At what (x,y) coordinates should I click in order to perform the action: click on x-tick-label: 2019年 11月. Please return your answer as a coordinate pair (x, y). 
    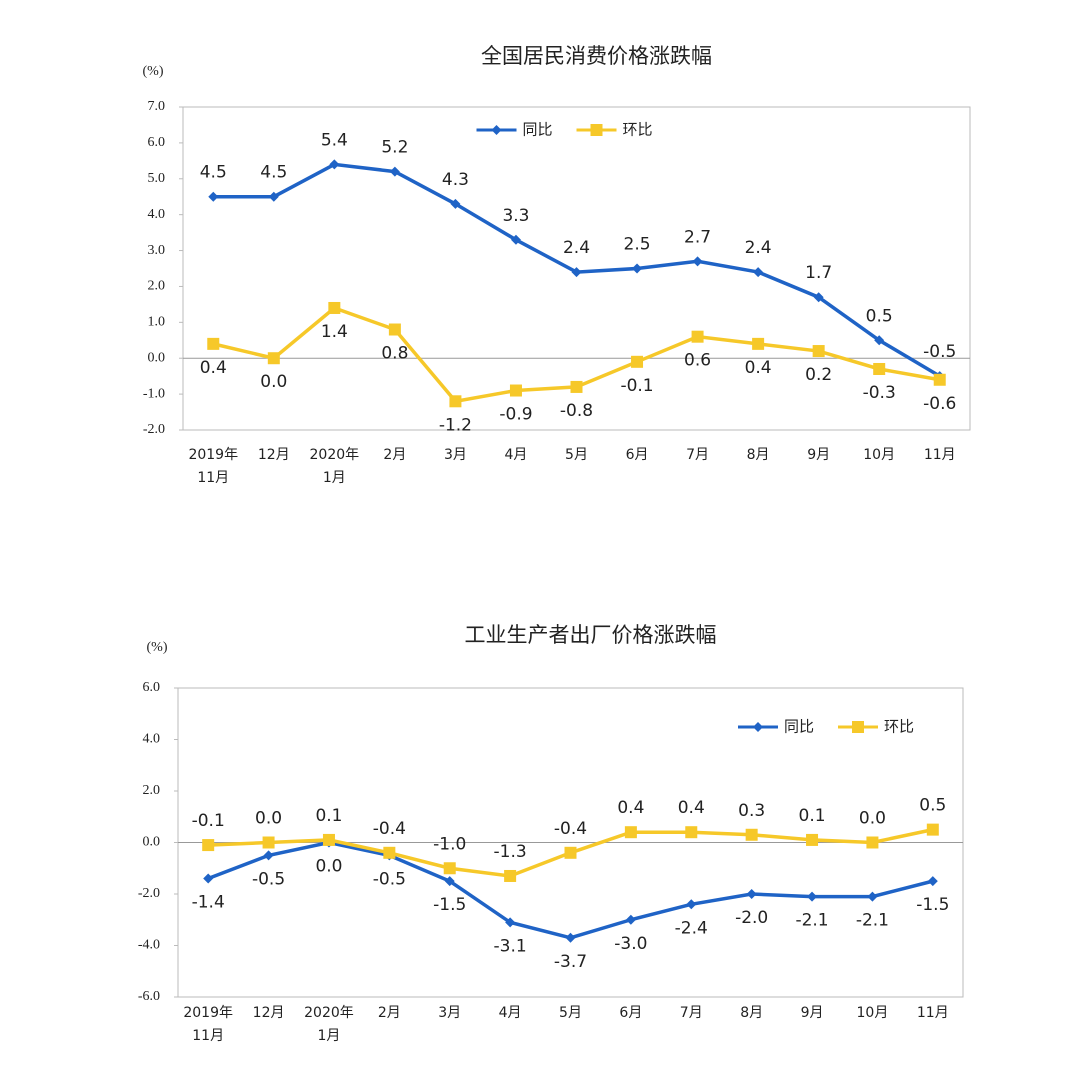
    Looking at the image, I should click on (213, 466).